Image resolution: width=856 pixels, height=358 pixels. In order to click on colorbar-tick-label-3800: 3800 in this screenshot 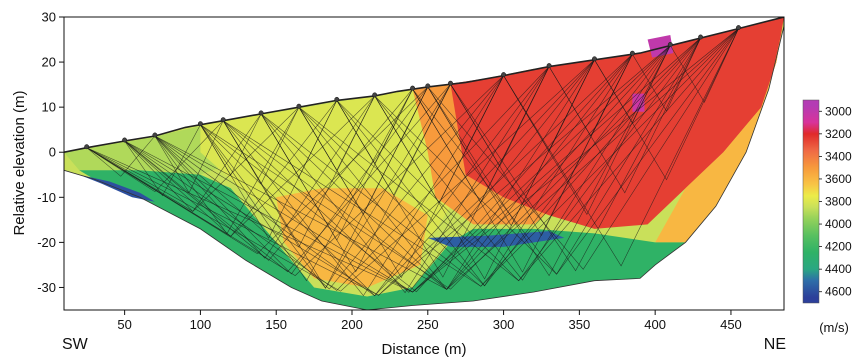, I will do `click(838, 202)`.